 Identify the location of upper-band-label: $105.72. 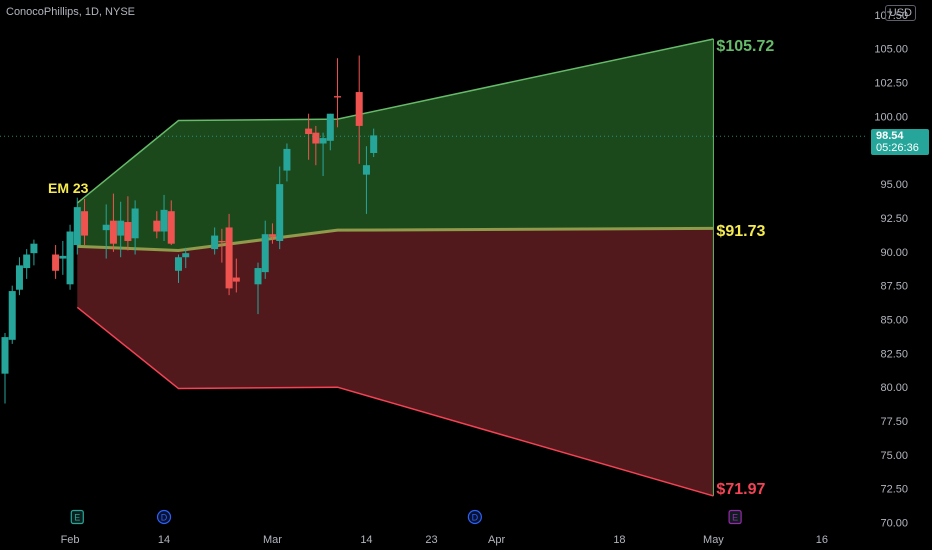
(745, 46).